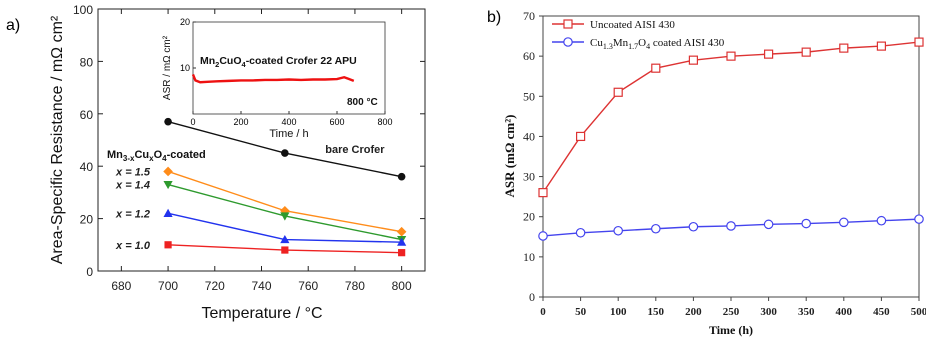 The height and width of the screenshot is (340, 926). Describe the element at coordinates (632, 25) in the screenshot. I see `legend-uncoated-label: Uncoated AISI 430` at that location.